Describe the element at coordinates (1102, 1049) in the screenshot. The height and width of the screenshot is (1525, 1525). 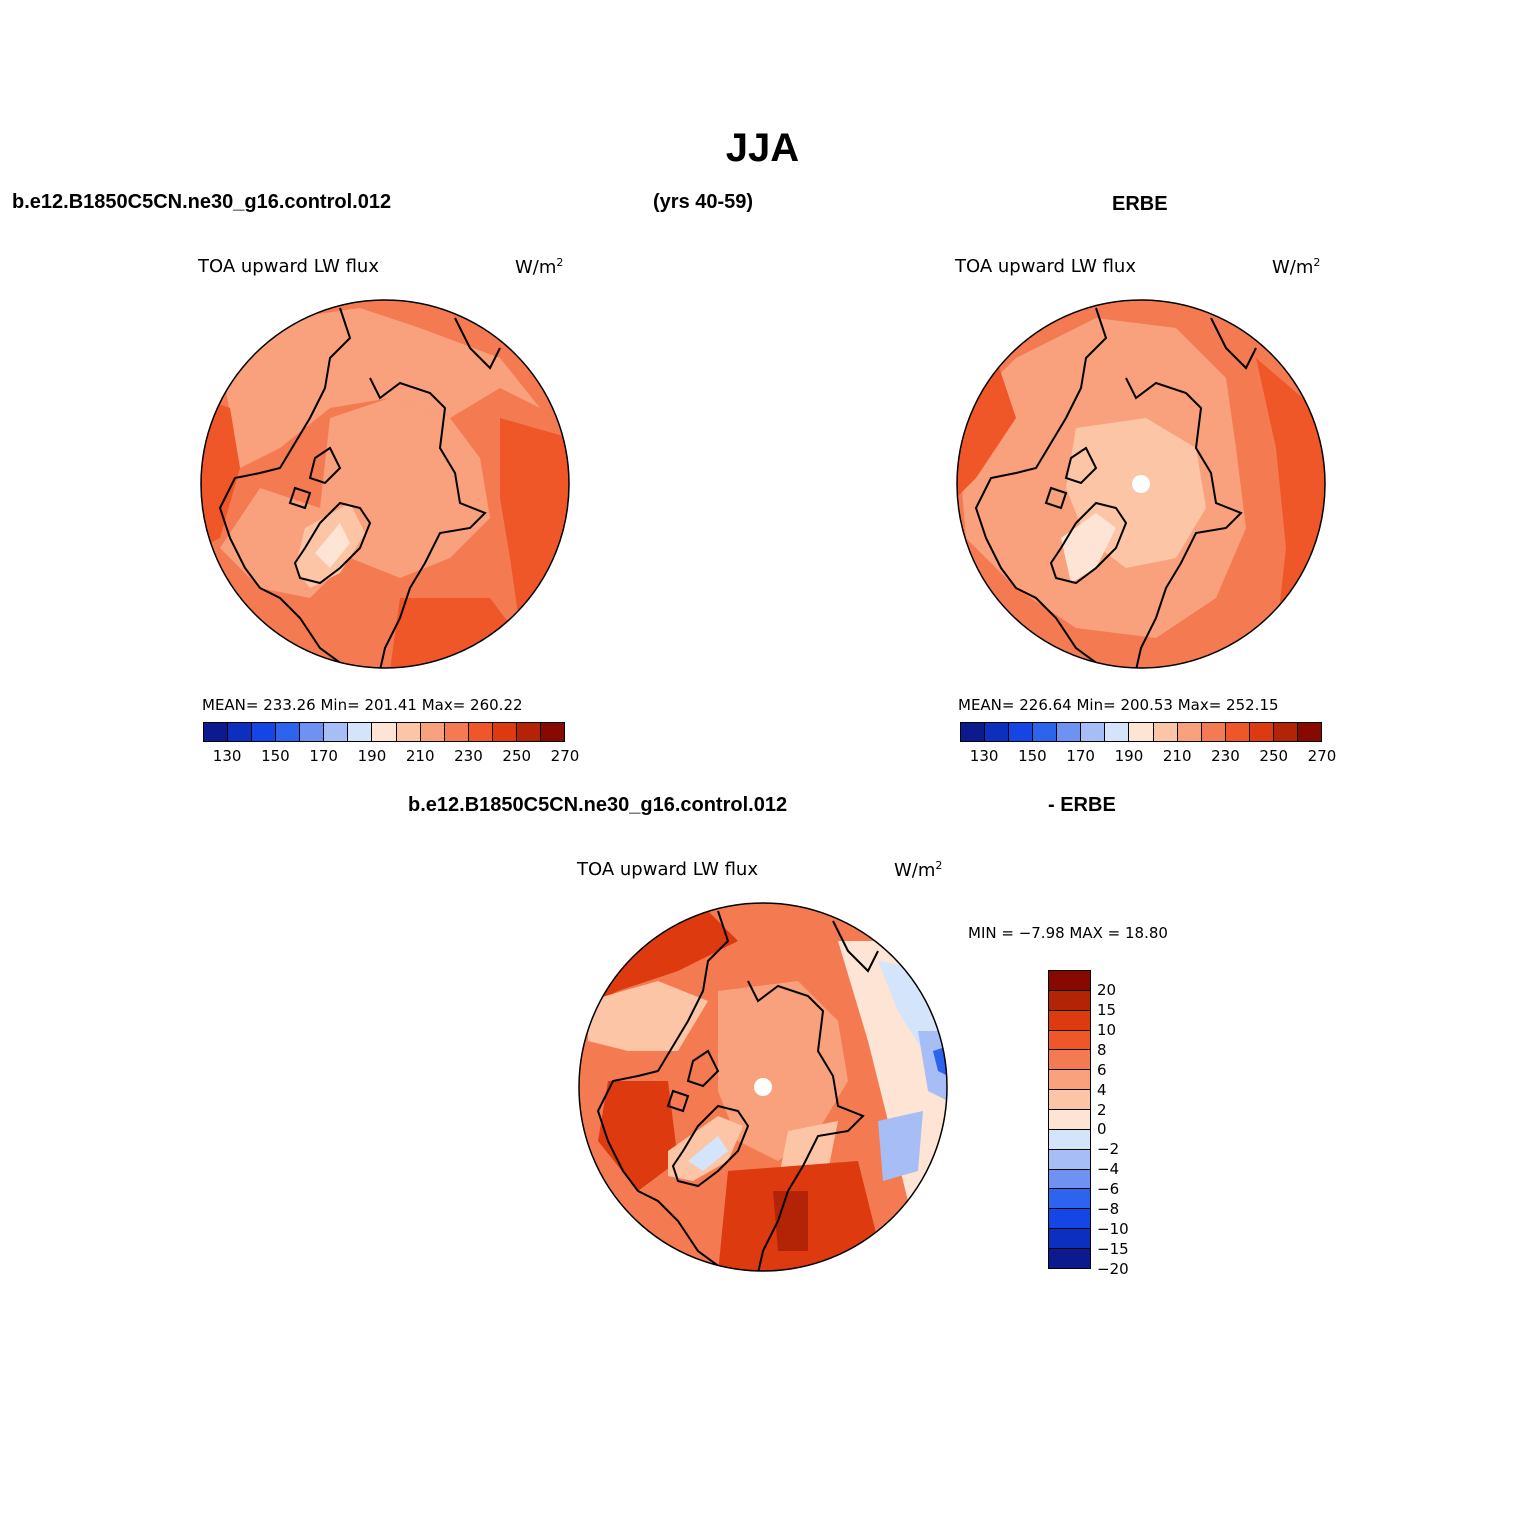
I see `colorbar-tick-label: 8` at that location.